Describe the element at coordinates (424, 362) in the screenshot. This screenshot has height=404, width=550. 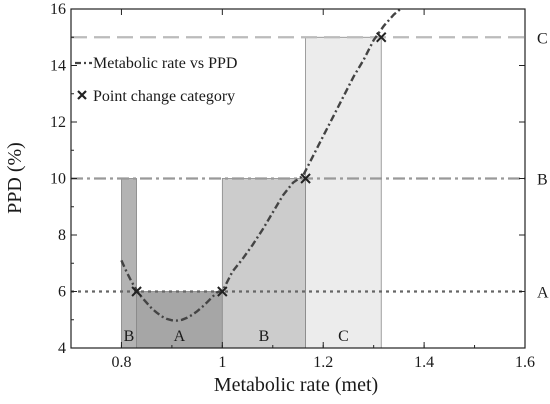
I see `x-tick-label-3: 1.4` at that location.